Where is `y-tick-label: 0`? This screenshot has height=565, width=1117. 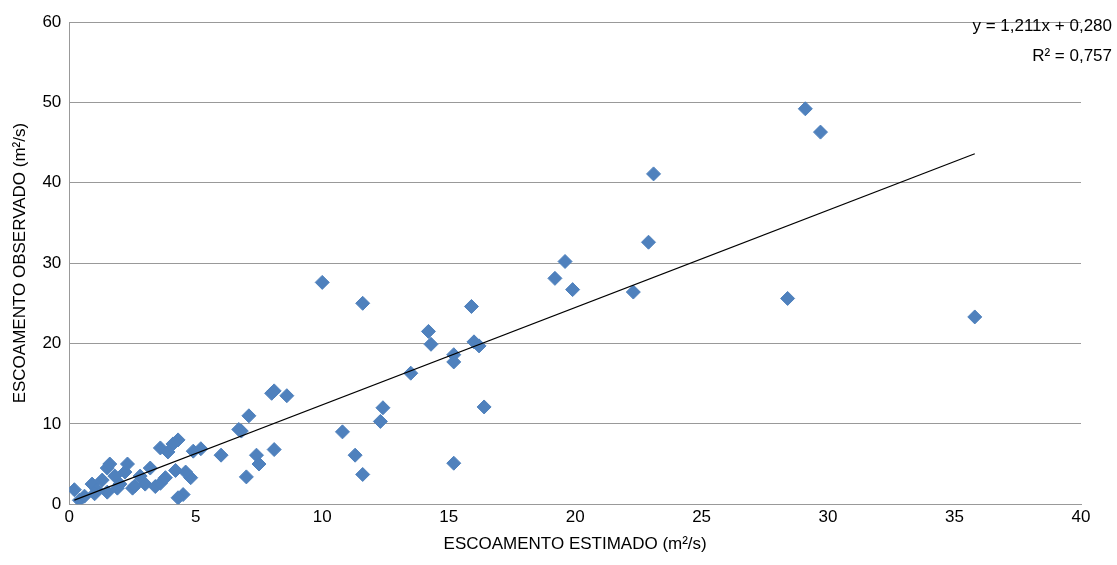
y-tick-label: 0 is located at coordinates (56, 503).